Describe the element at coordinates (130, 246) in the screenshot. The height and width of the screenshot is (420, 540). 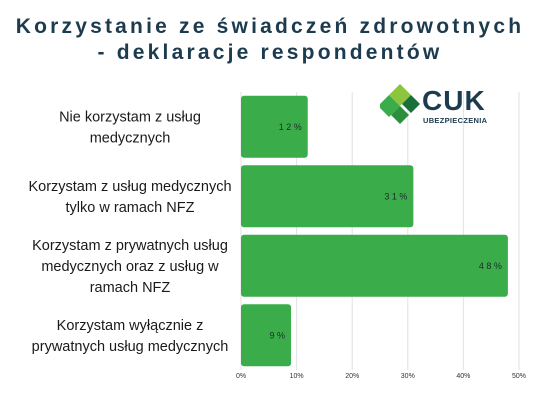
I see `category-label-line: Korzystam z prywatnych usług` at that location.